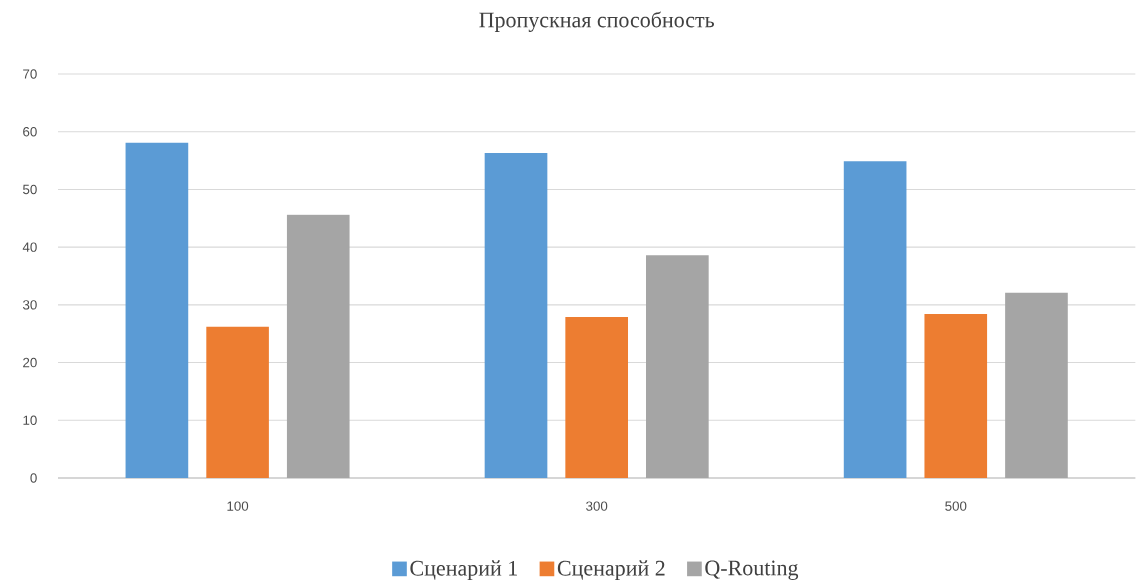 The image size is (1137, 583). Describe the element at coordinates (30, 420) in the screenshot. I see `y-tick-label: 10` at that location.